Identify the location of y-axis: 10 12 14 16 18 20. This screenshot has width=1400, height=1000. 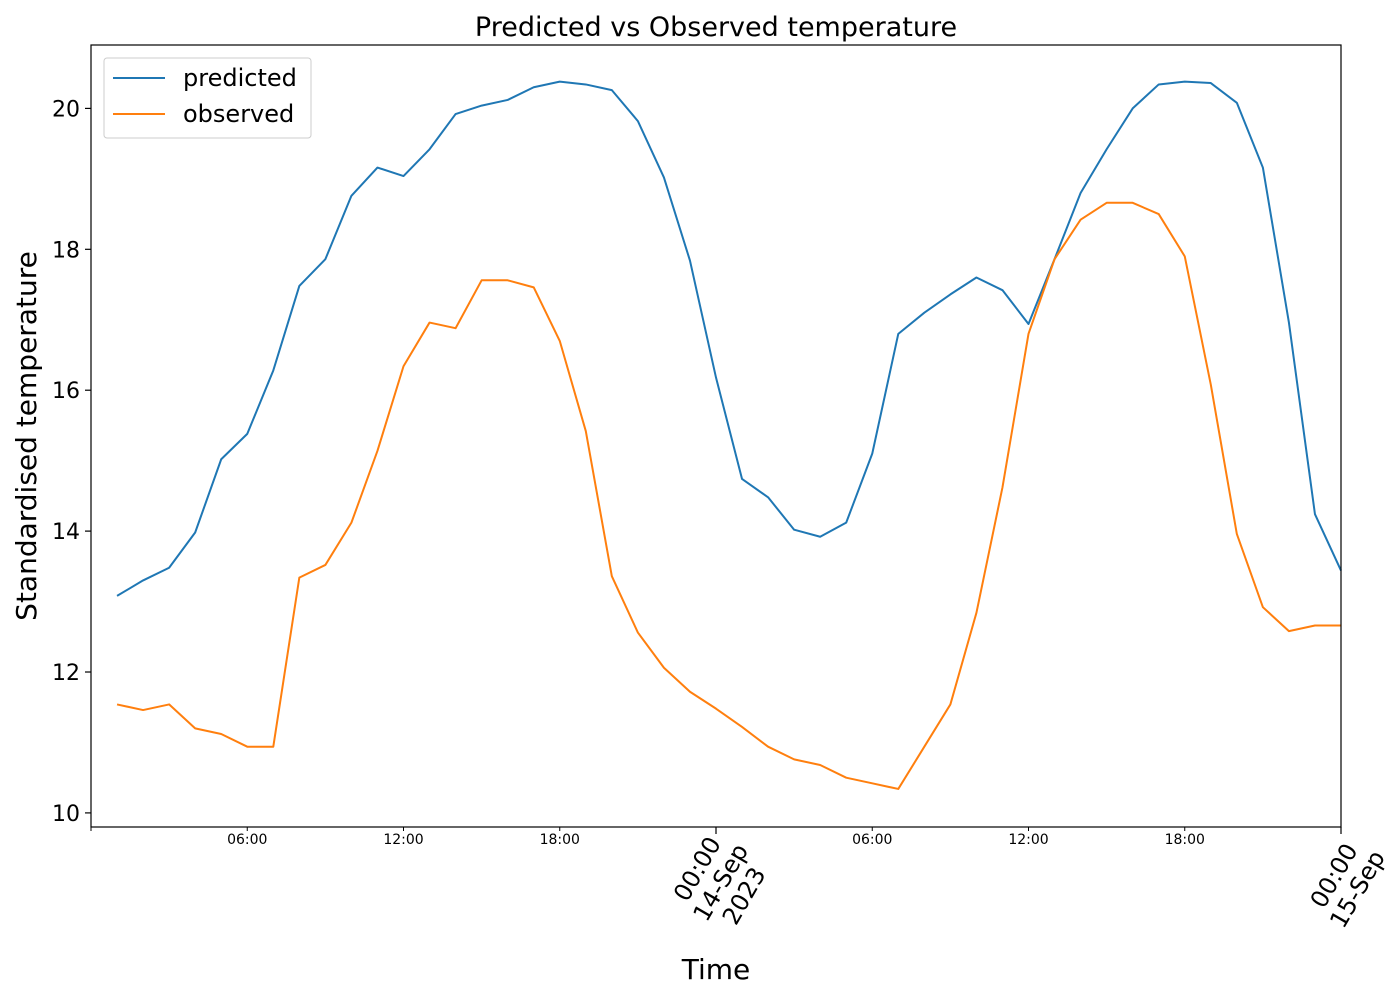
(71, 462).